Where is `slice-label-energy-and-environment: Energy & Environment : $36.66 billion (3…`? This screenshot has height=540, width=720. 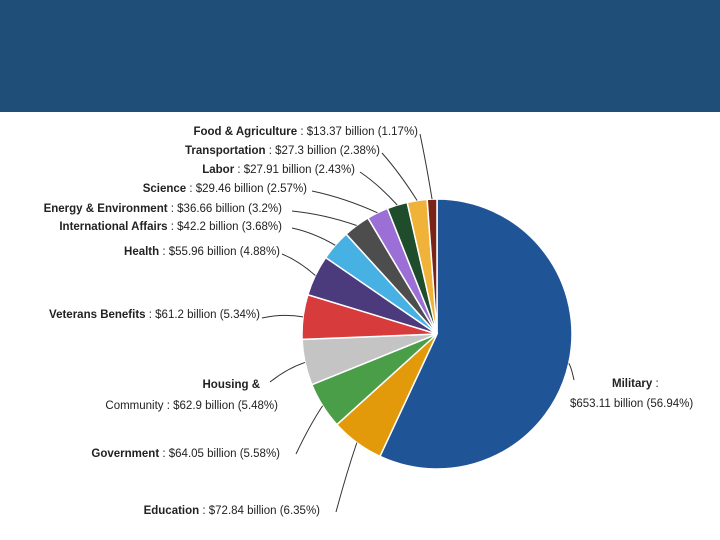
slice-label-energy-and-environment: Energy & Environment : $36.66 billion (3… is located at coordinates (163, 209).